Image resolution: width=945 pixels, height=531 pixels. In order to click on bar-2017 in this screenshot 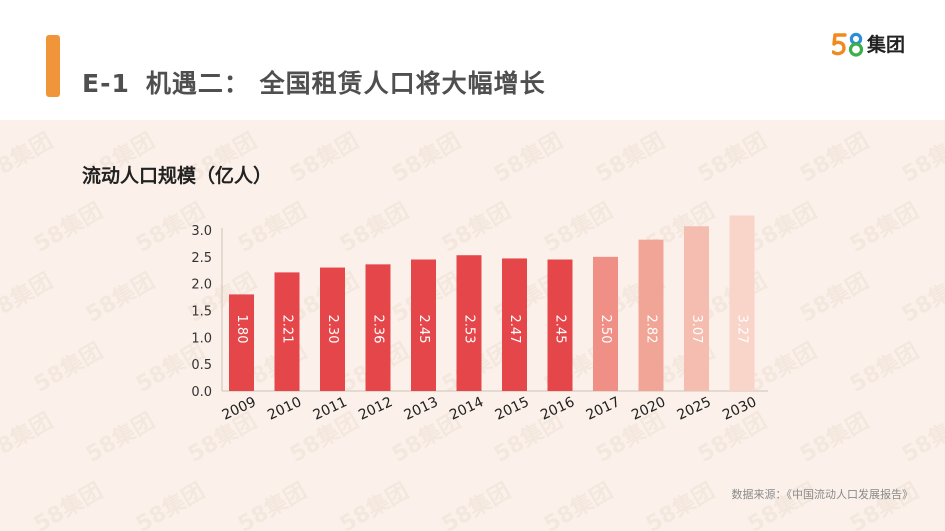, I will do `click(605, 323)`.